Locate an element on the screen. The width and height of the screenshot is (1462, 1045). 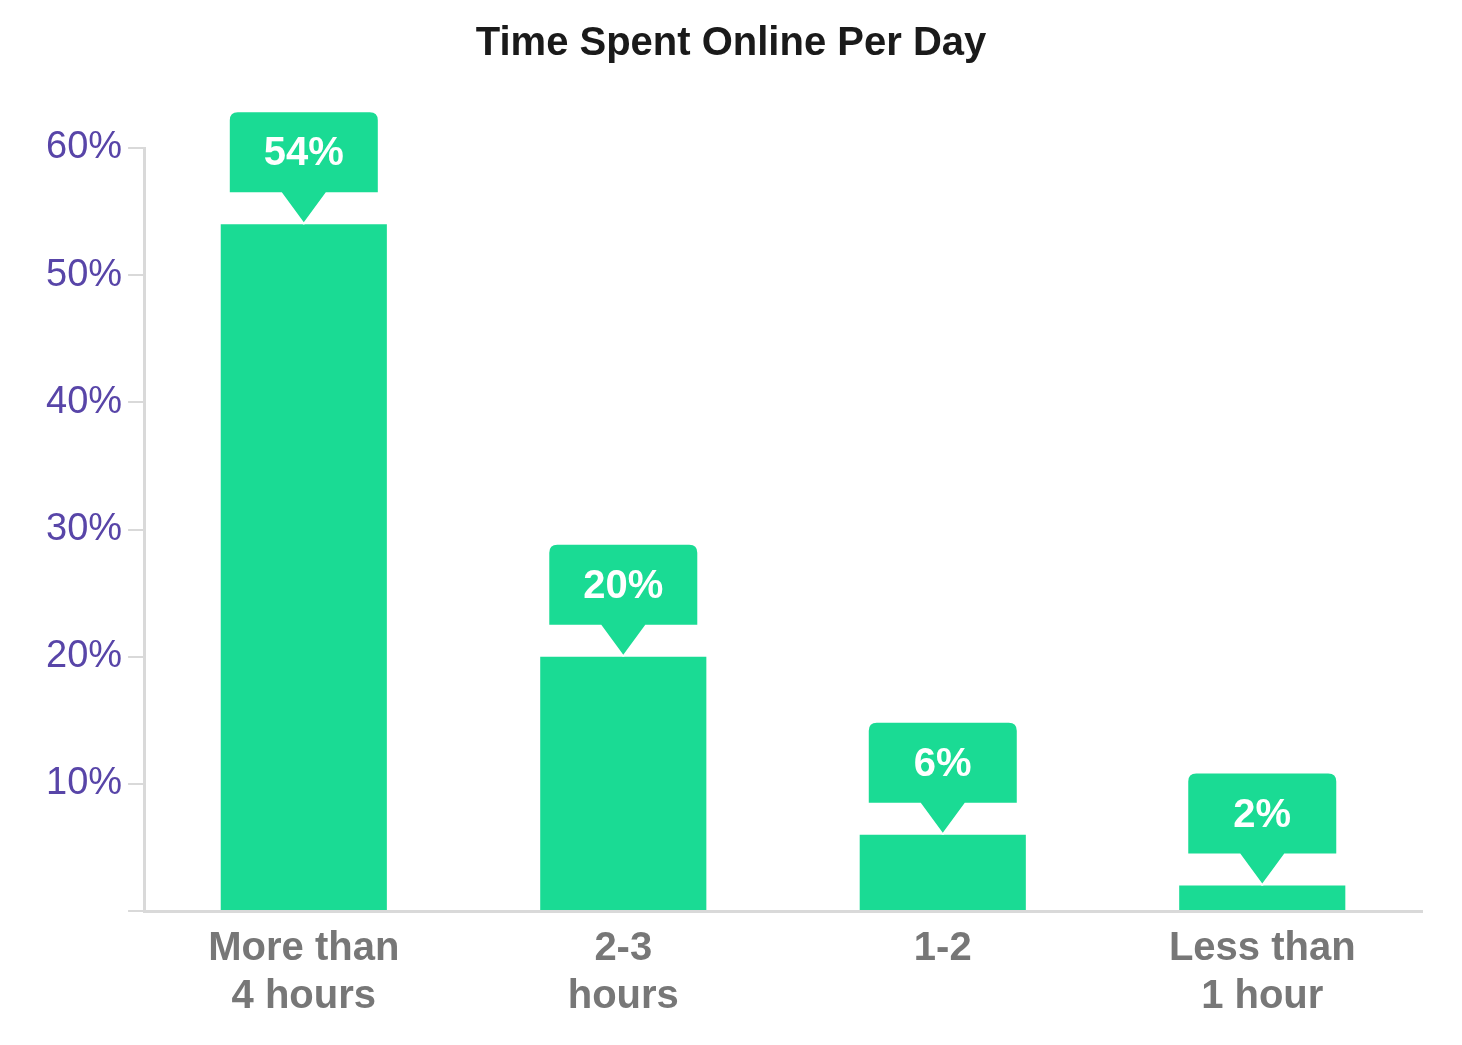
y-tick-label: 20% is located at coordinates (84, 654).